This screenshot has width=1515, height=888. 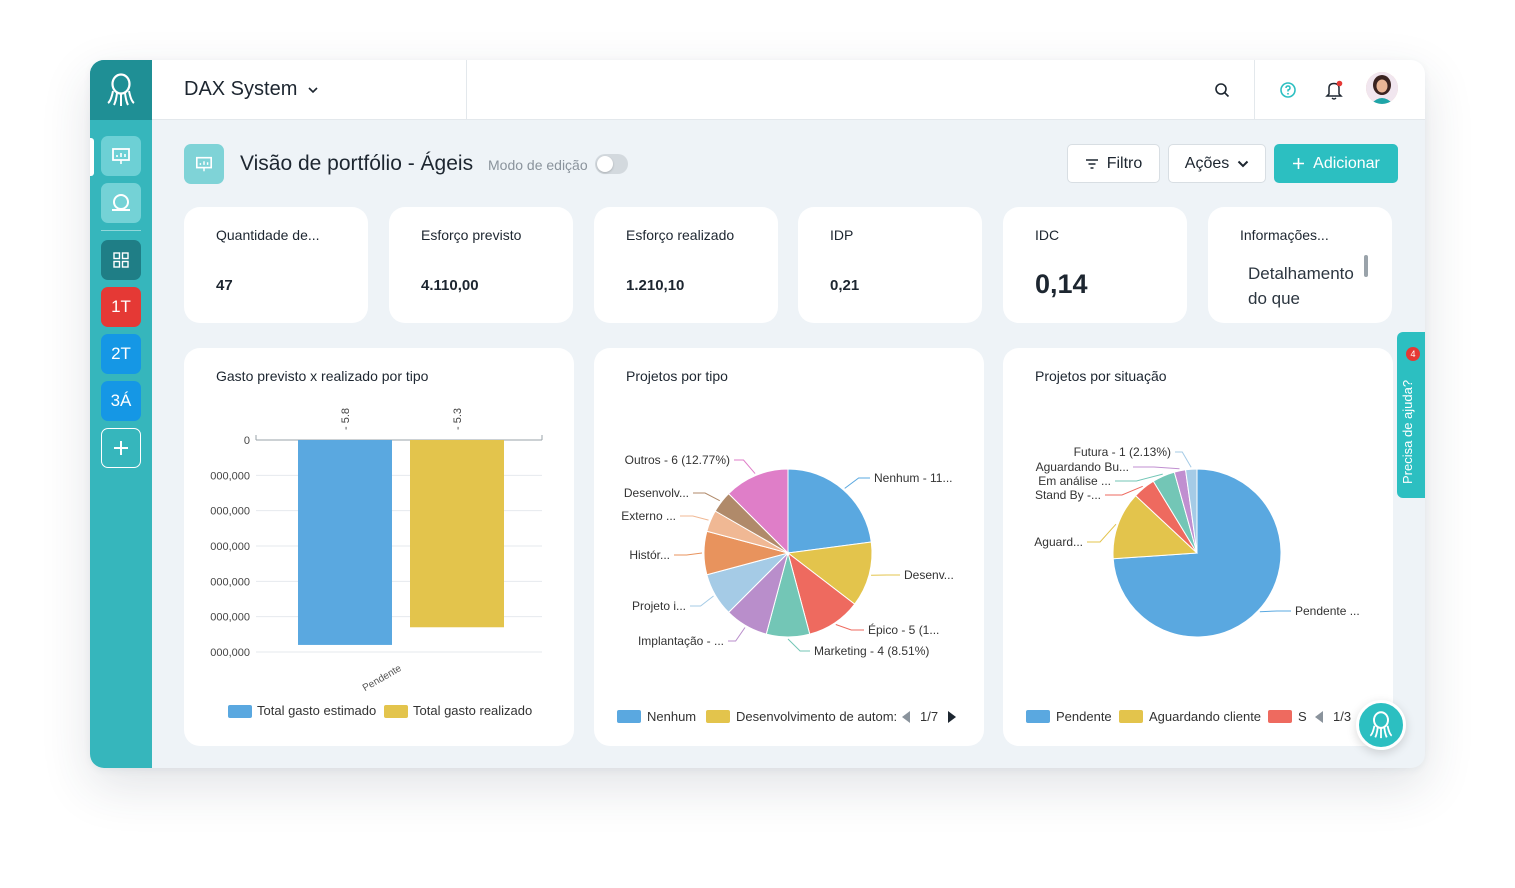 I want to click on add-button: Adicionar, so click(x=1336, y=163).